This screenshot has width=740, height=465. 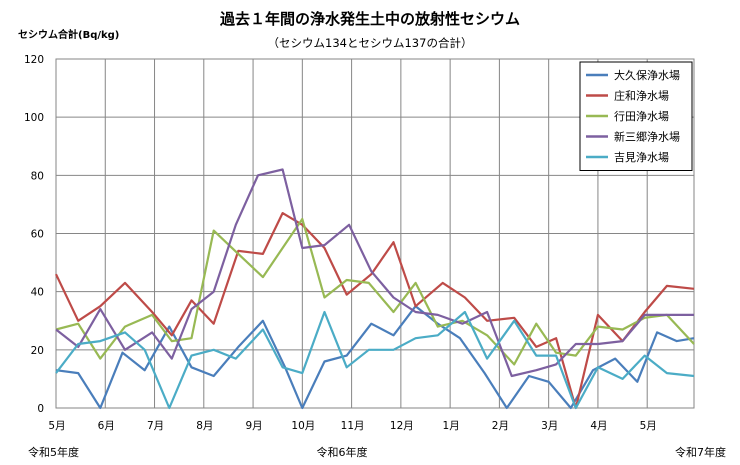 I want to click on y-tick-label: 40, so click(x=37, y=293).